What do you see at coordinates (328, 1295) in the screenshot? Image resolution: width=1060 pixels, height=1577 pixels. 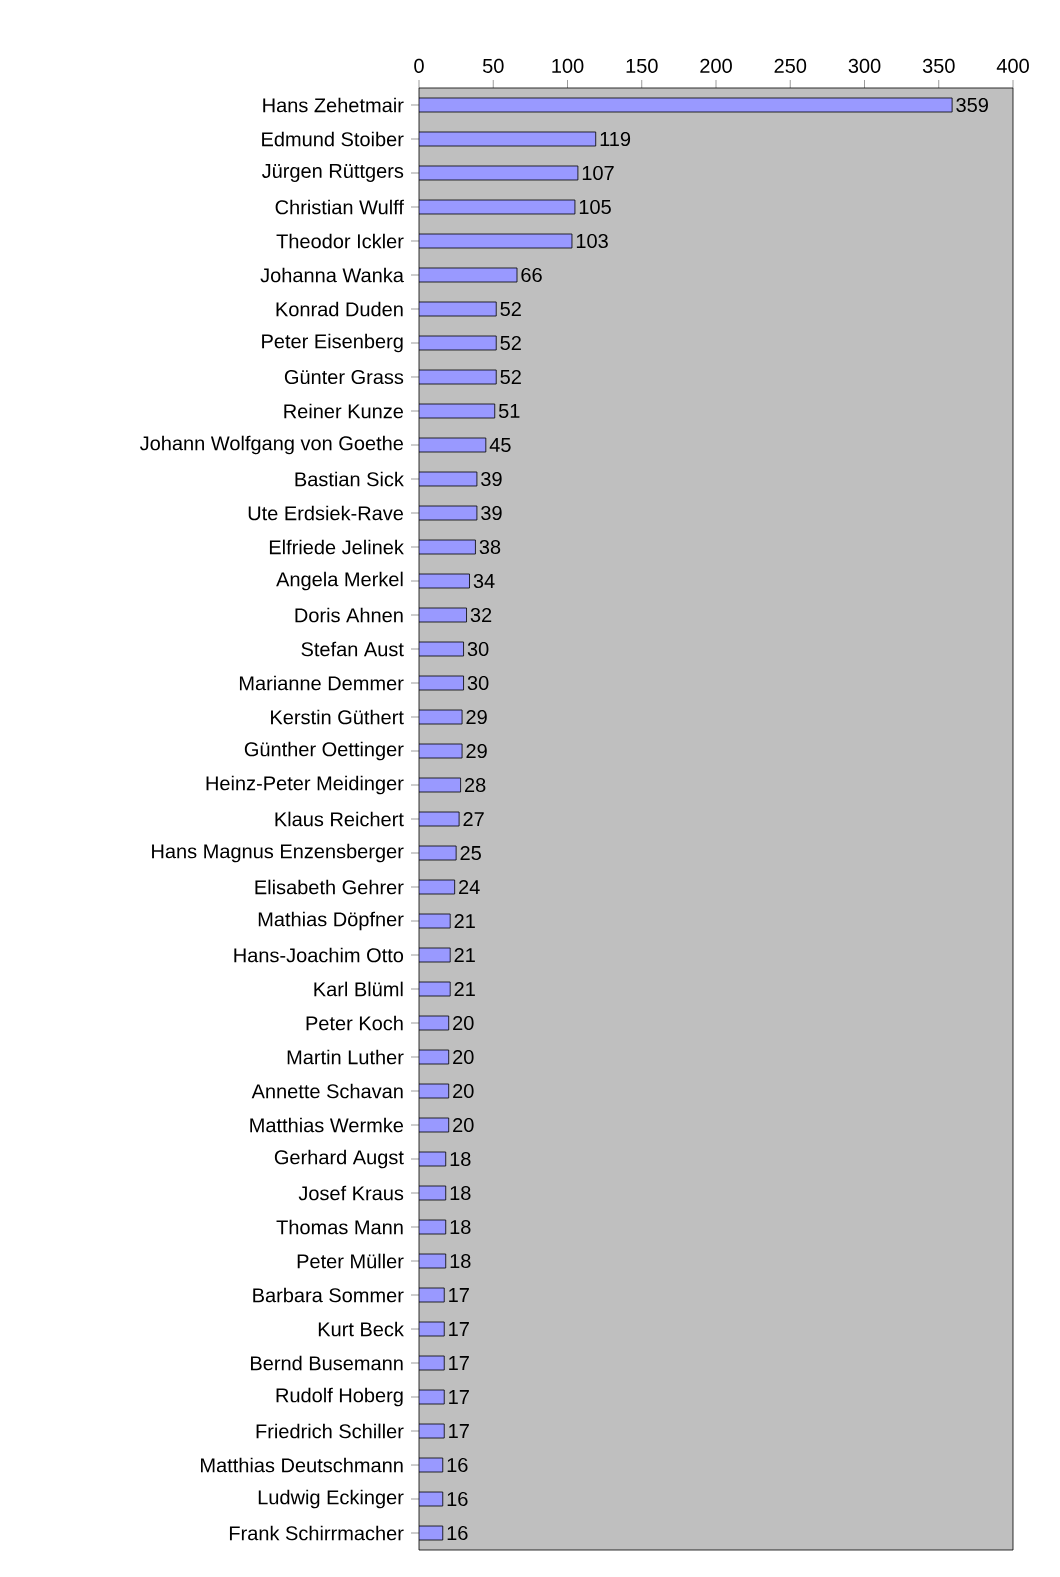 I see `y-tick-label: Barbara Sommer` at bounding box center [328, 1295].